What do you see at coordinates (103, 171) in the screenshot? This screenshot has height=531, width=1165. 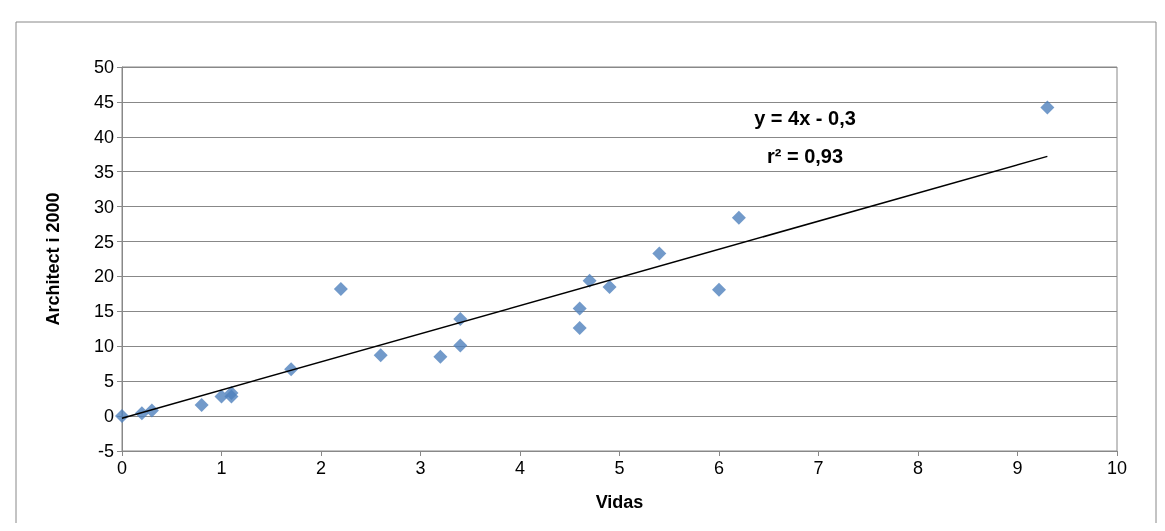 I see `y-tick-label: 35` at bounding box center [103, 171].